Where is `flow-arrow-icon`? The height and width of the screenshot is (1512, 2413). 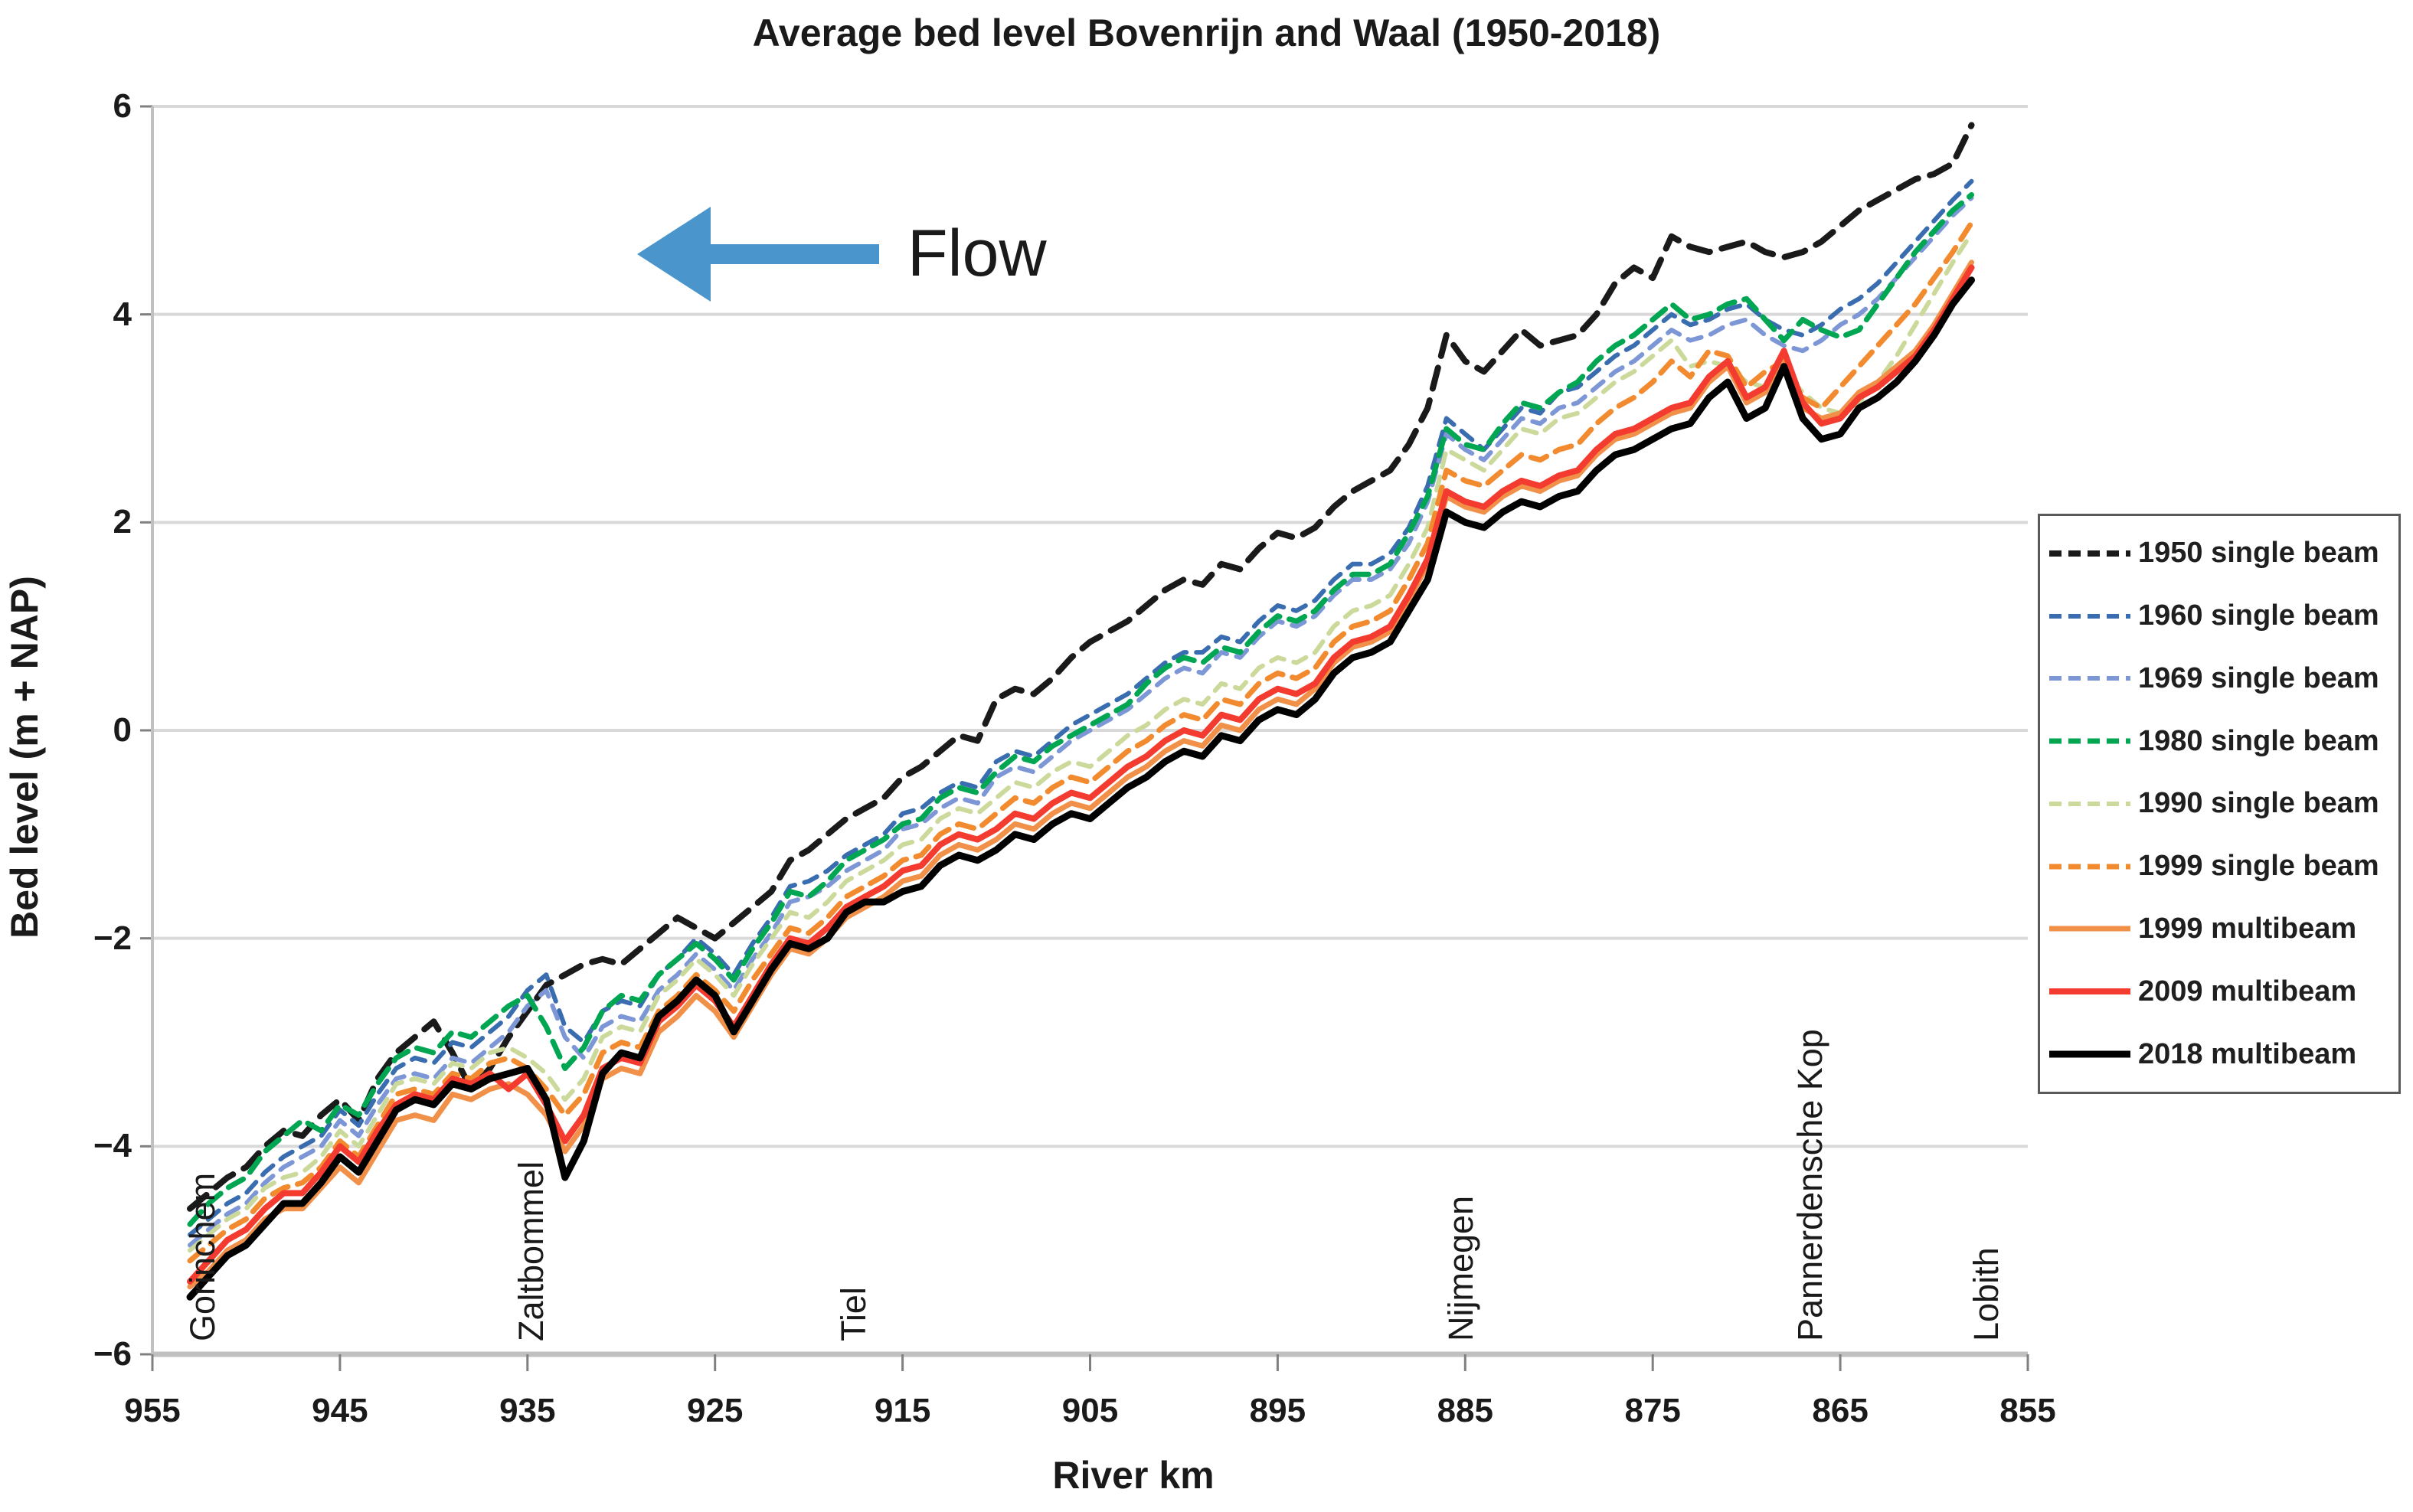
flow-arrow-icon is located at coordinates (758, 254).